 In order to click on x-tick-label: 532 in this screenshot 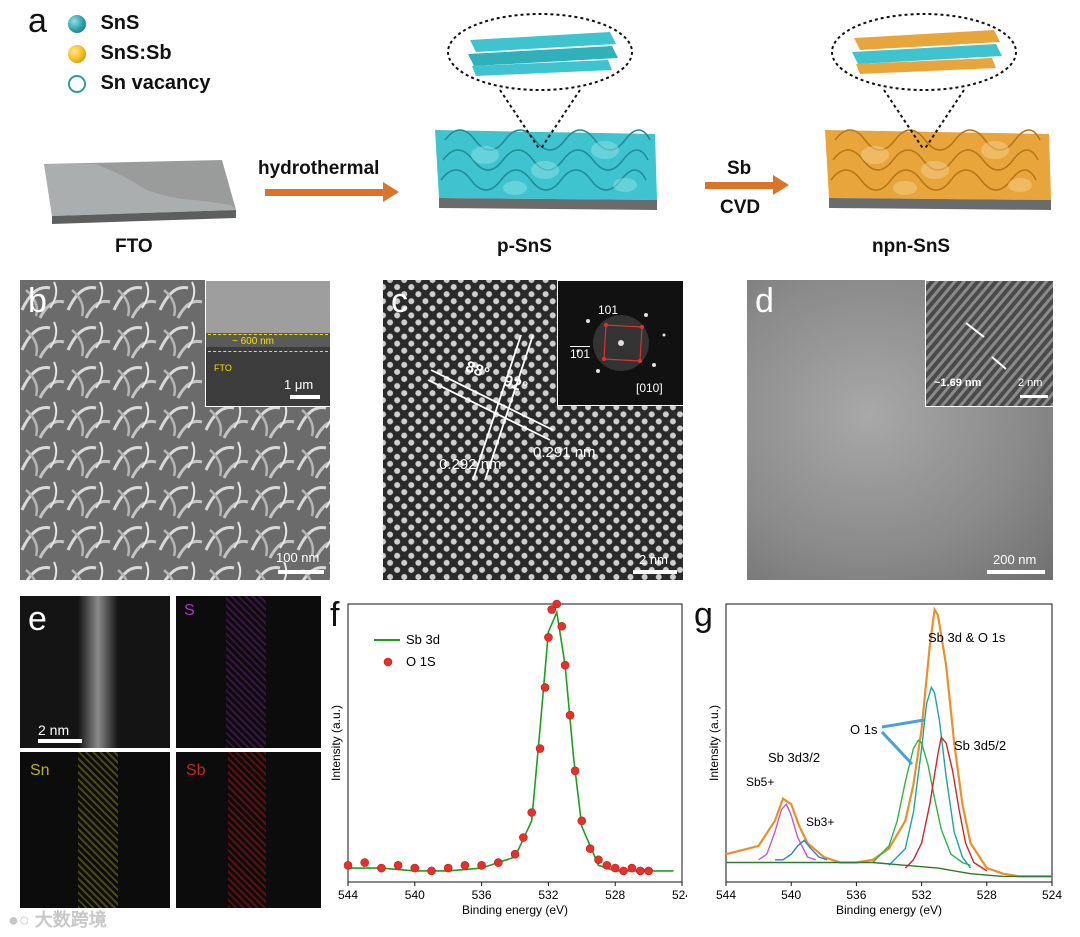, I will do `click(548, 895)`.